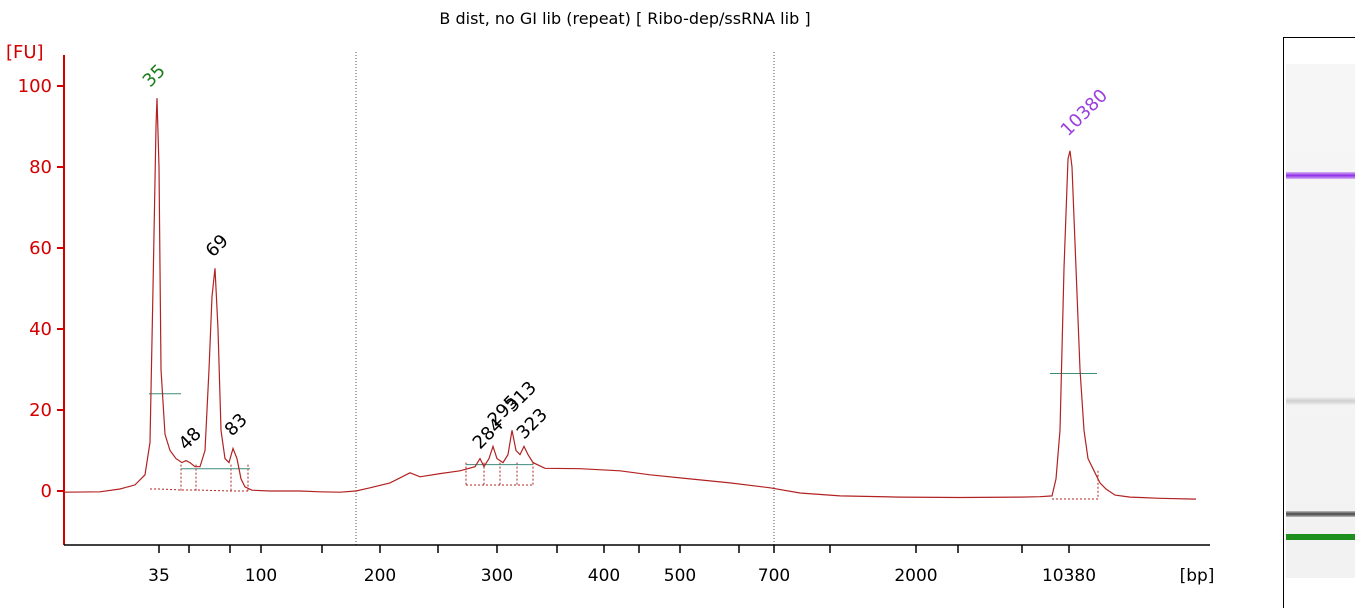 The image size is (1355, 608). What do you see at coordinates (774, 576) in the screenshot?
I see `x-tick-label: 700` at bounding box center [774, 576].